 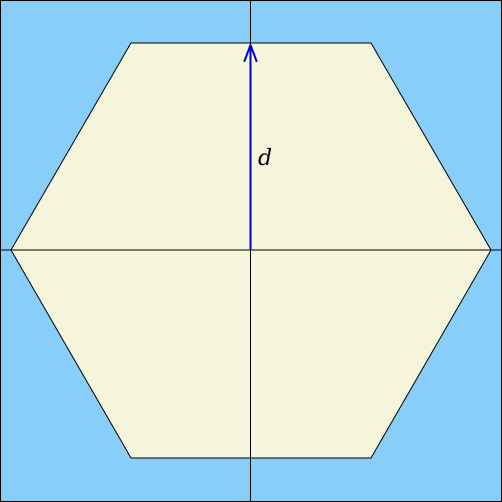 What do you see at coordinates (250, 53) in the screenshot?
I see `distance-arrowhead` at bounding box center [250, 53].